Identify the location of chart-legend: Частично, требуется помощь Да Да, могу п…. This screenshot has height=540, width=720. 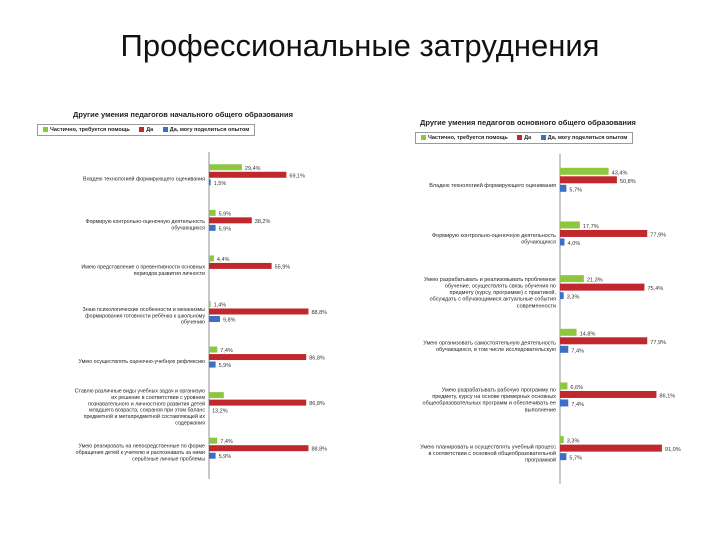
(146, 130).